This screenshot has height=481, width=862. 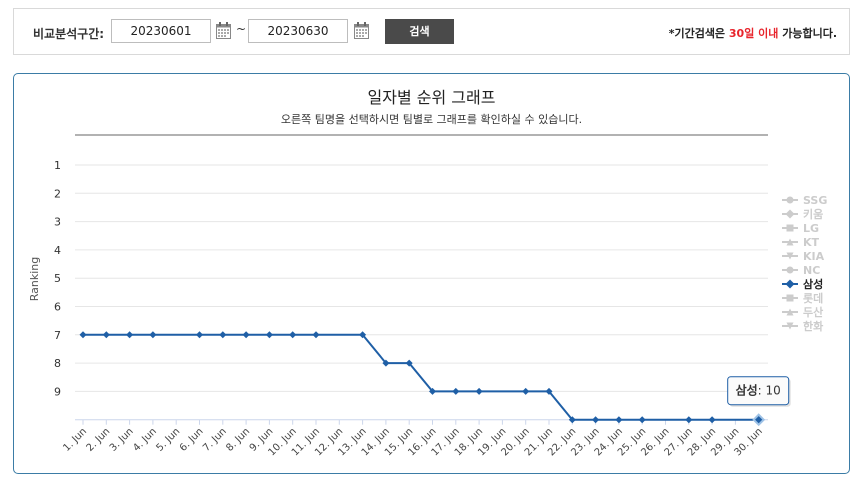 I want to click on y-tick-label: 7, so click(x=57, y=335).